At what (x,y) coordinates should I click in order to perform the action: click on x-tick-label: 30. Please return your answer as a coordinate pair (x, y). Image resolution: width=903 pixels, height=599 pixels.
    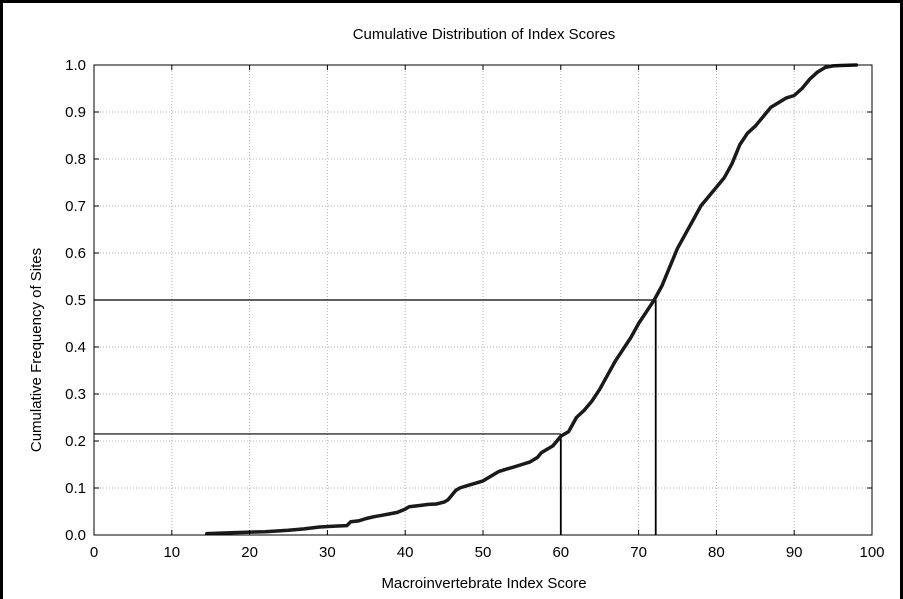
    Looking at the image, I should click on (327, 552).